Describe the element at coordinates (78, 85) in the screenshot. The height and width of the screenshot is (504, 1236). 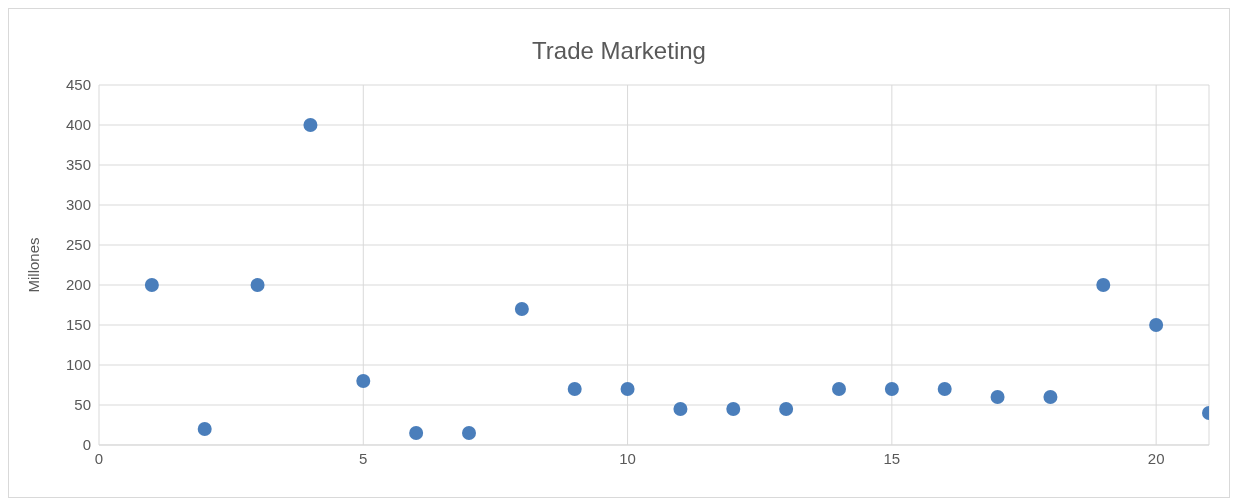
I see `y-tick-label: 450` at that location.